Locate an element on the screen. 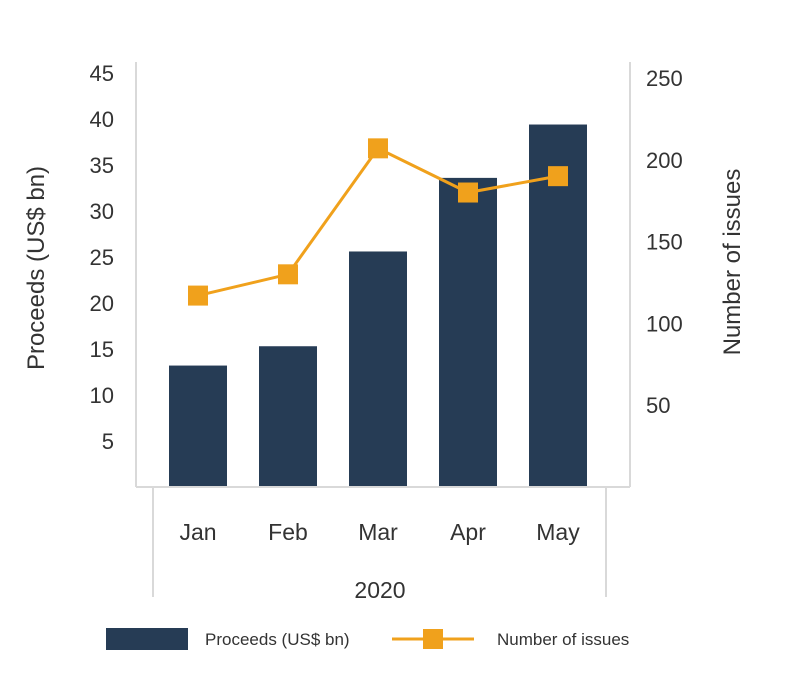 Image resolution: width=800 pixels, height=677 pixels. right-tick-label: 50 is located at coordinates (658, 405).